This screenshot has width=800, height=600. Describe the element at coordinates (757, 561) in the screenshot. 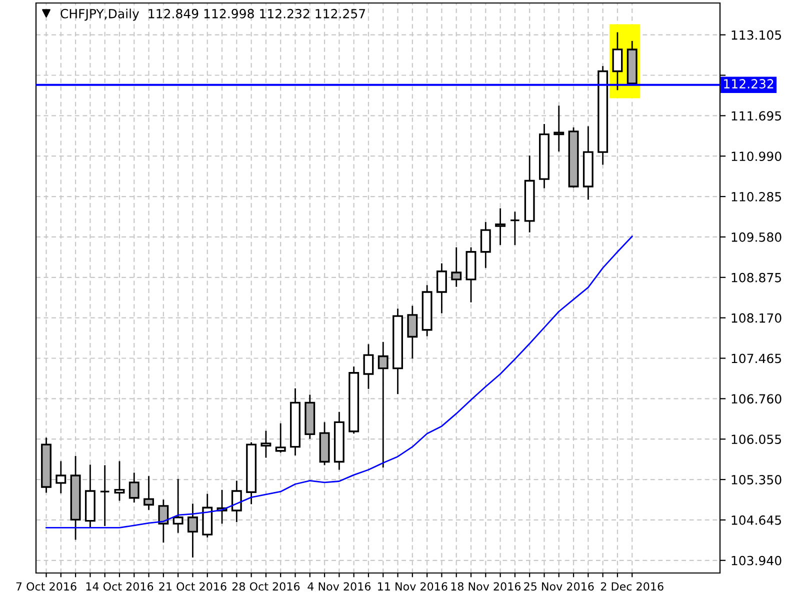

I see `y-tick-label: 103.940` at that location.